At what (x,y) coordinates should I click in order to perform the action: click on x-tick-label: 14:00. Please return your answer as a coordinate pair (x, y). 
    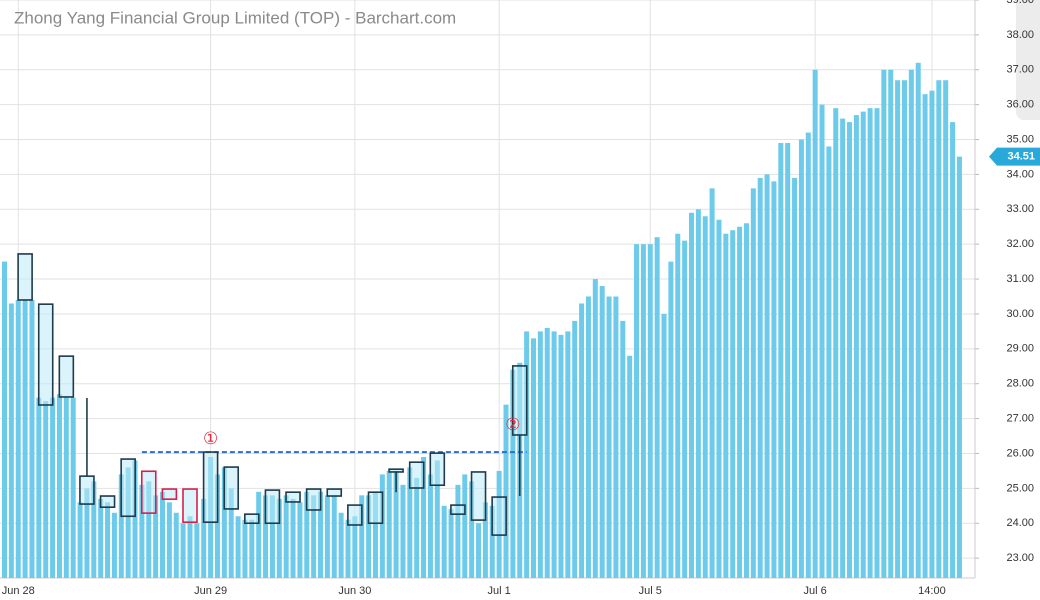
    Looking at the image, I should click on (932, 591).